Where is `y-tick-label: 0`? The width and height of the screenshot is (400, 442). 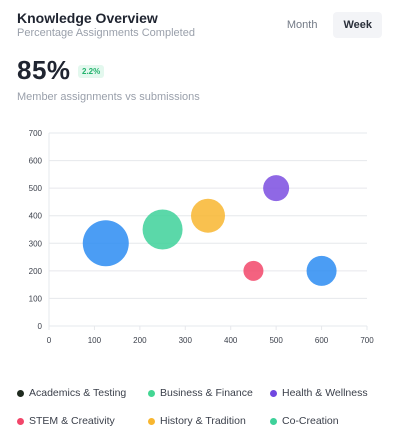 y-tick-label: 0 is located at coordinates (40, 326).